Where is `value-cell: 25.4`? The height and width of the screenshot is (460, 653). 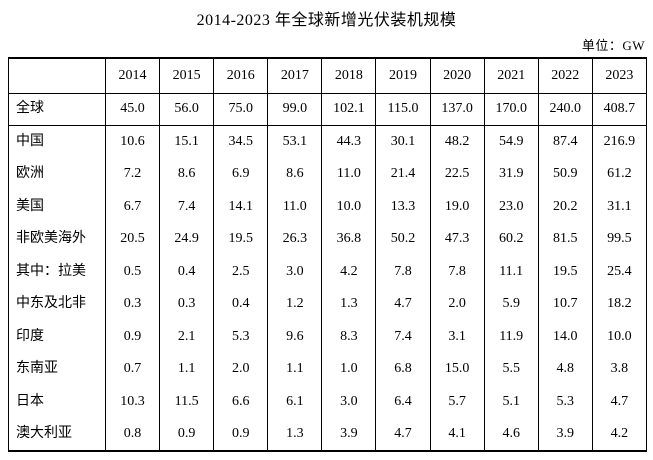
value-cell: 25.4 is located at coordinates (619, 271).